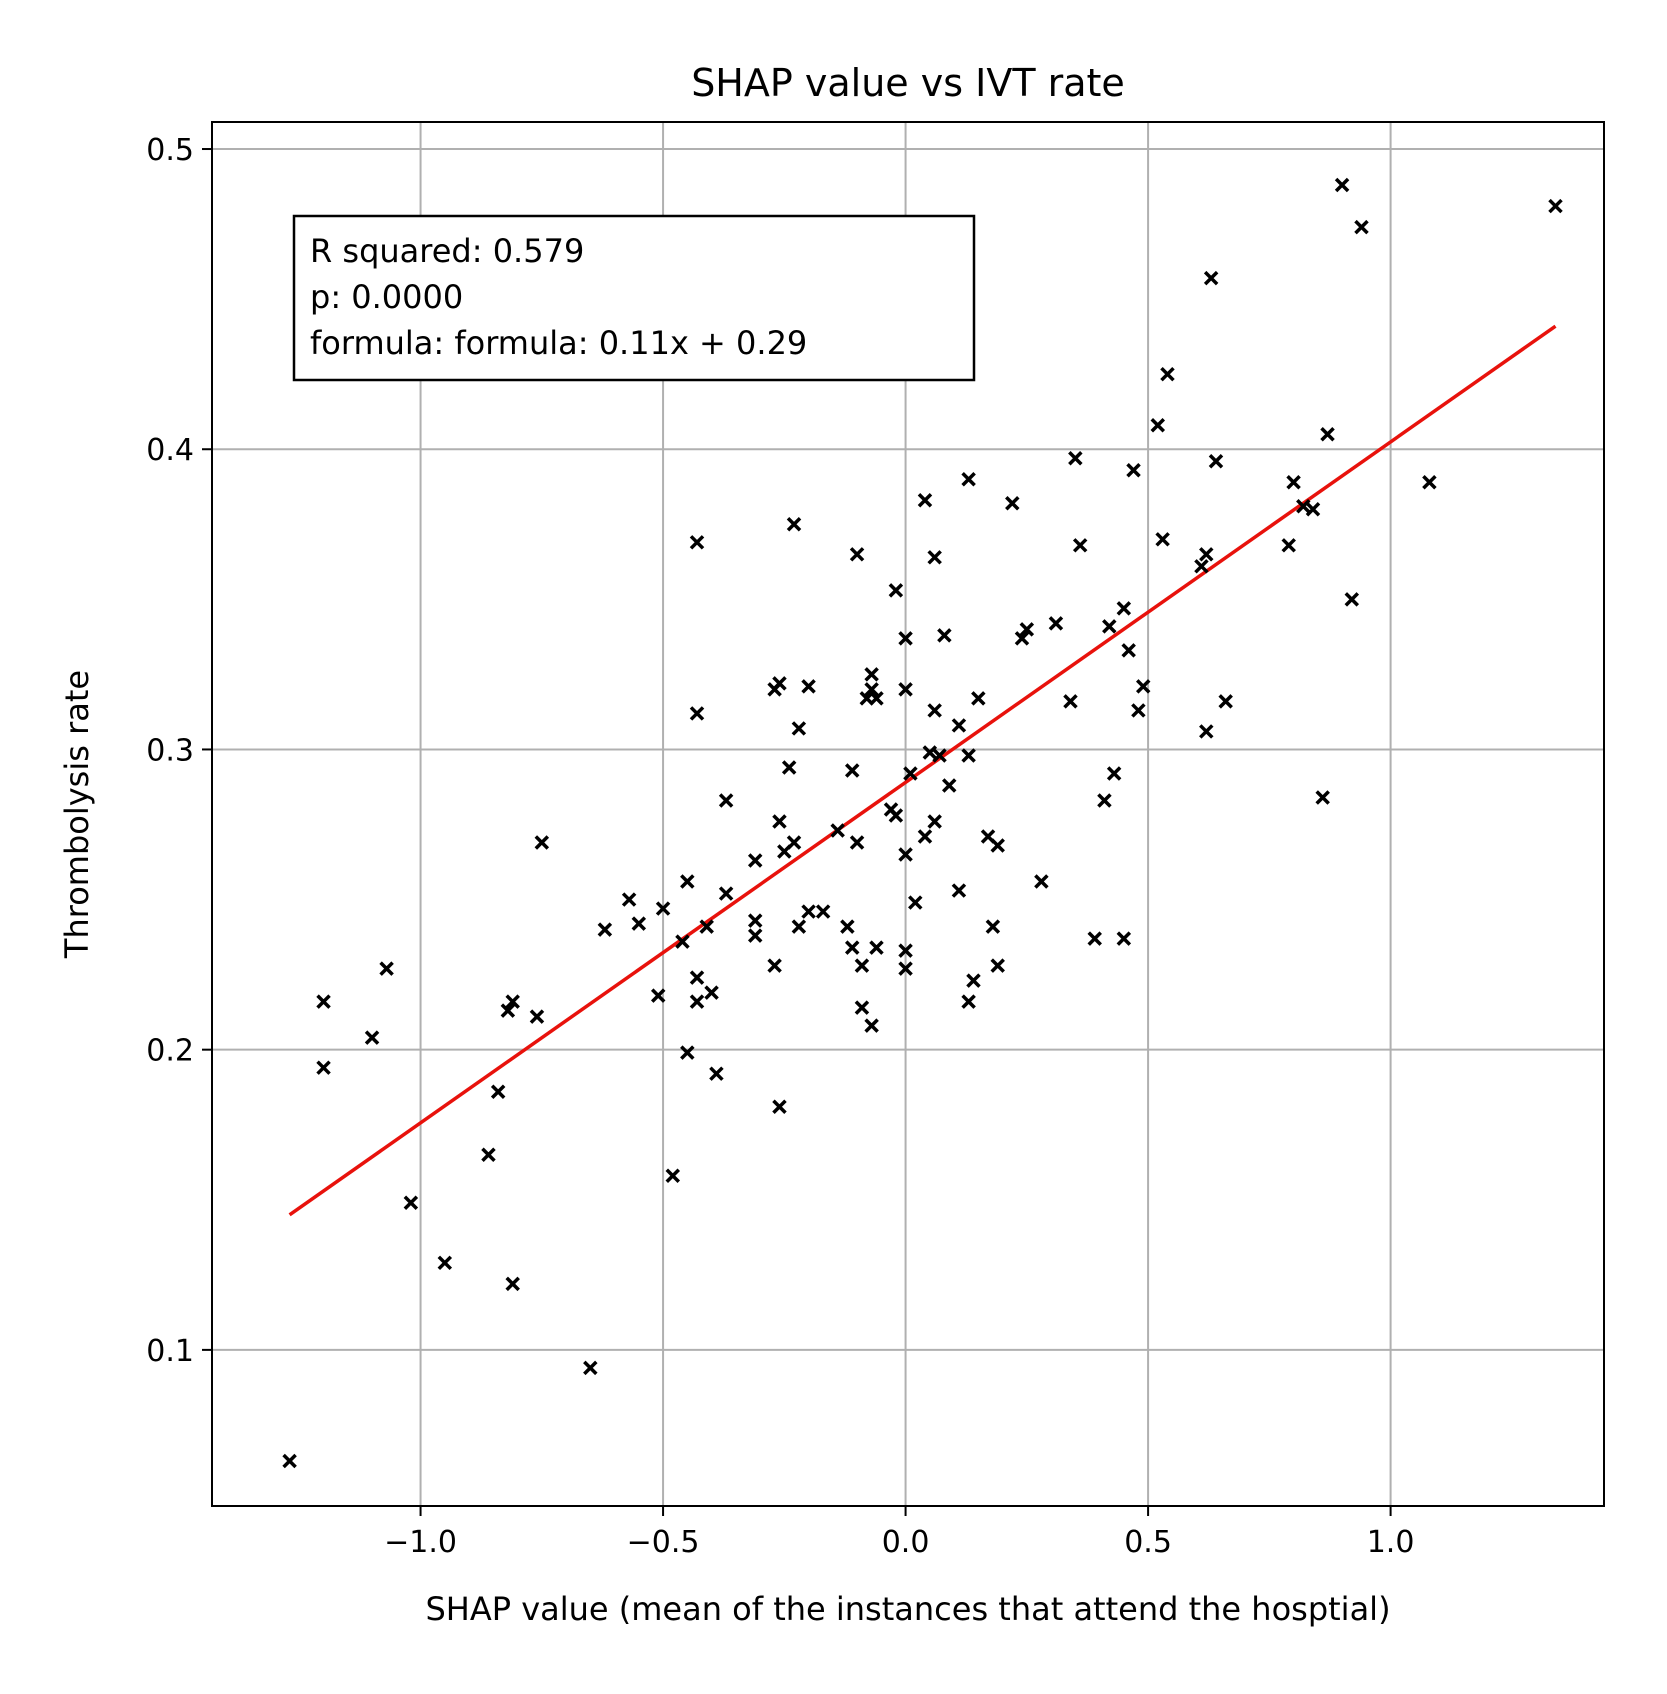 The height and width of the screenshot is (1694, 1667). I want to click on y-axis-ticks: 0.1 0.2 0.3 0.4 0.5, so click(179, 751).